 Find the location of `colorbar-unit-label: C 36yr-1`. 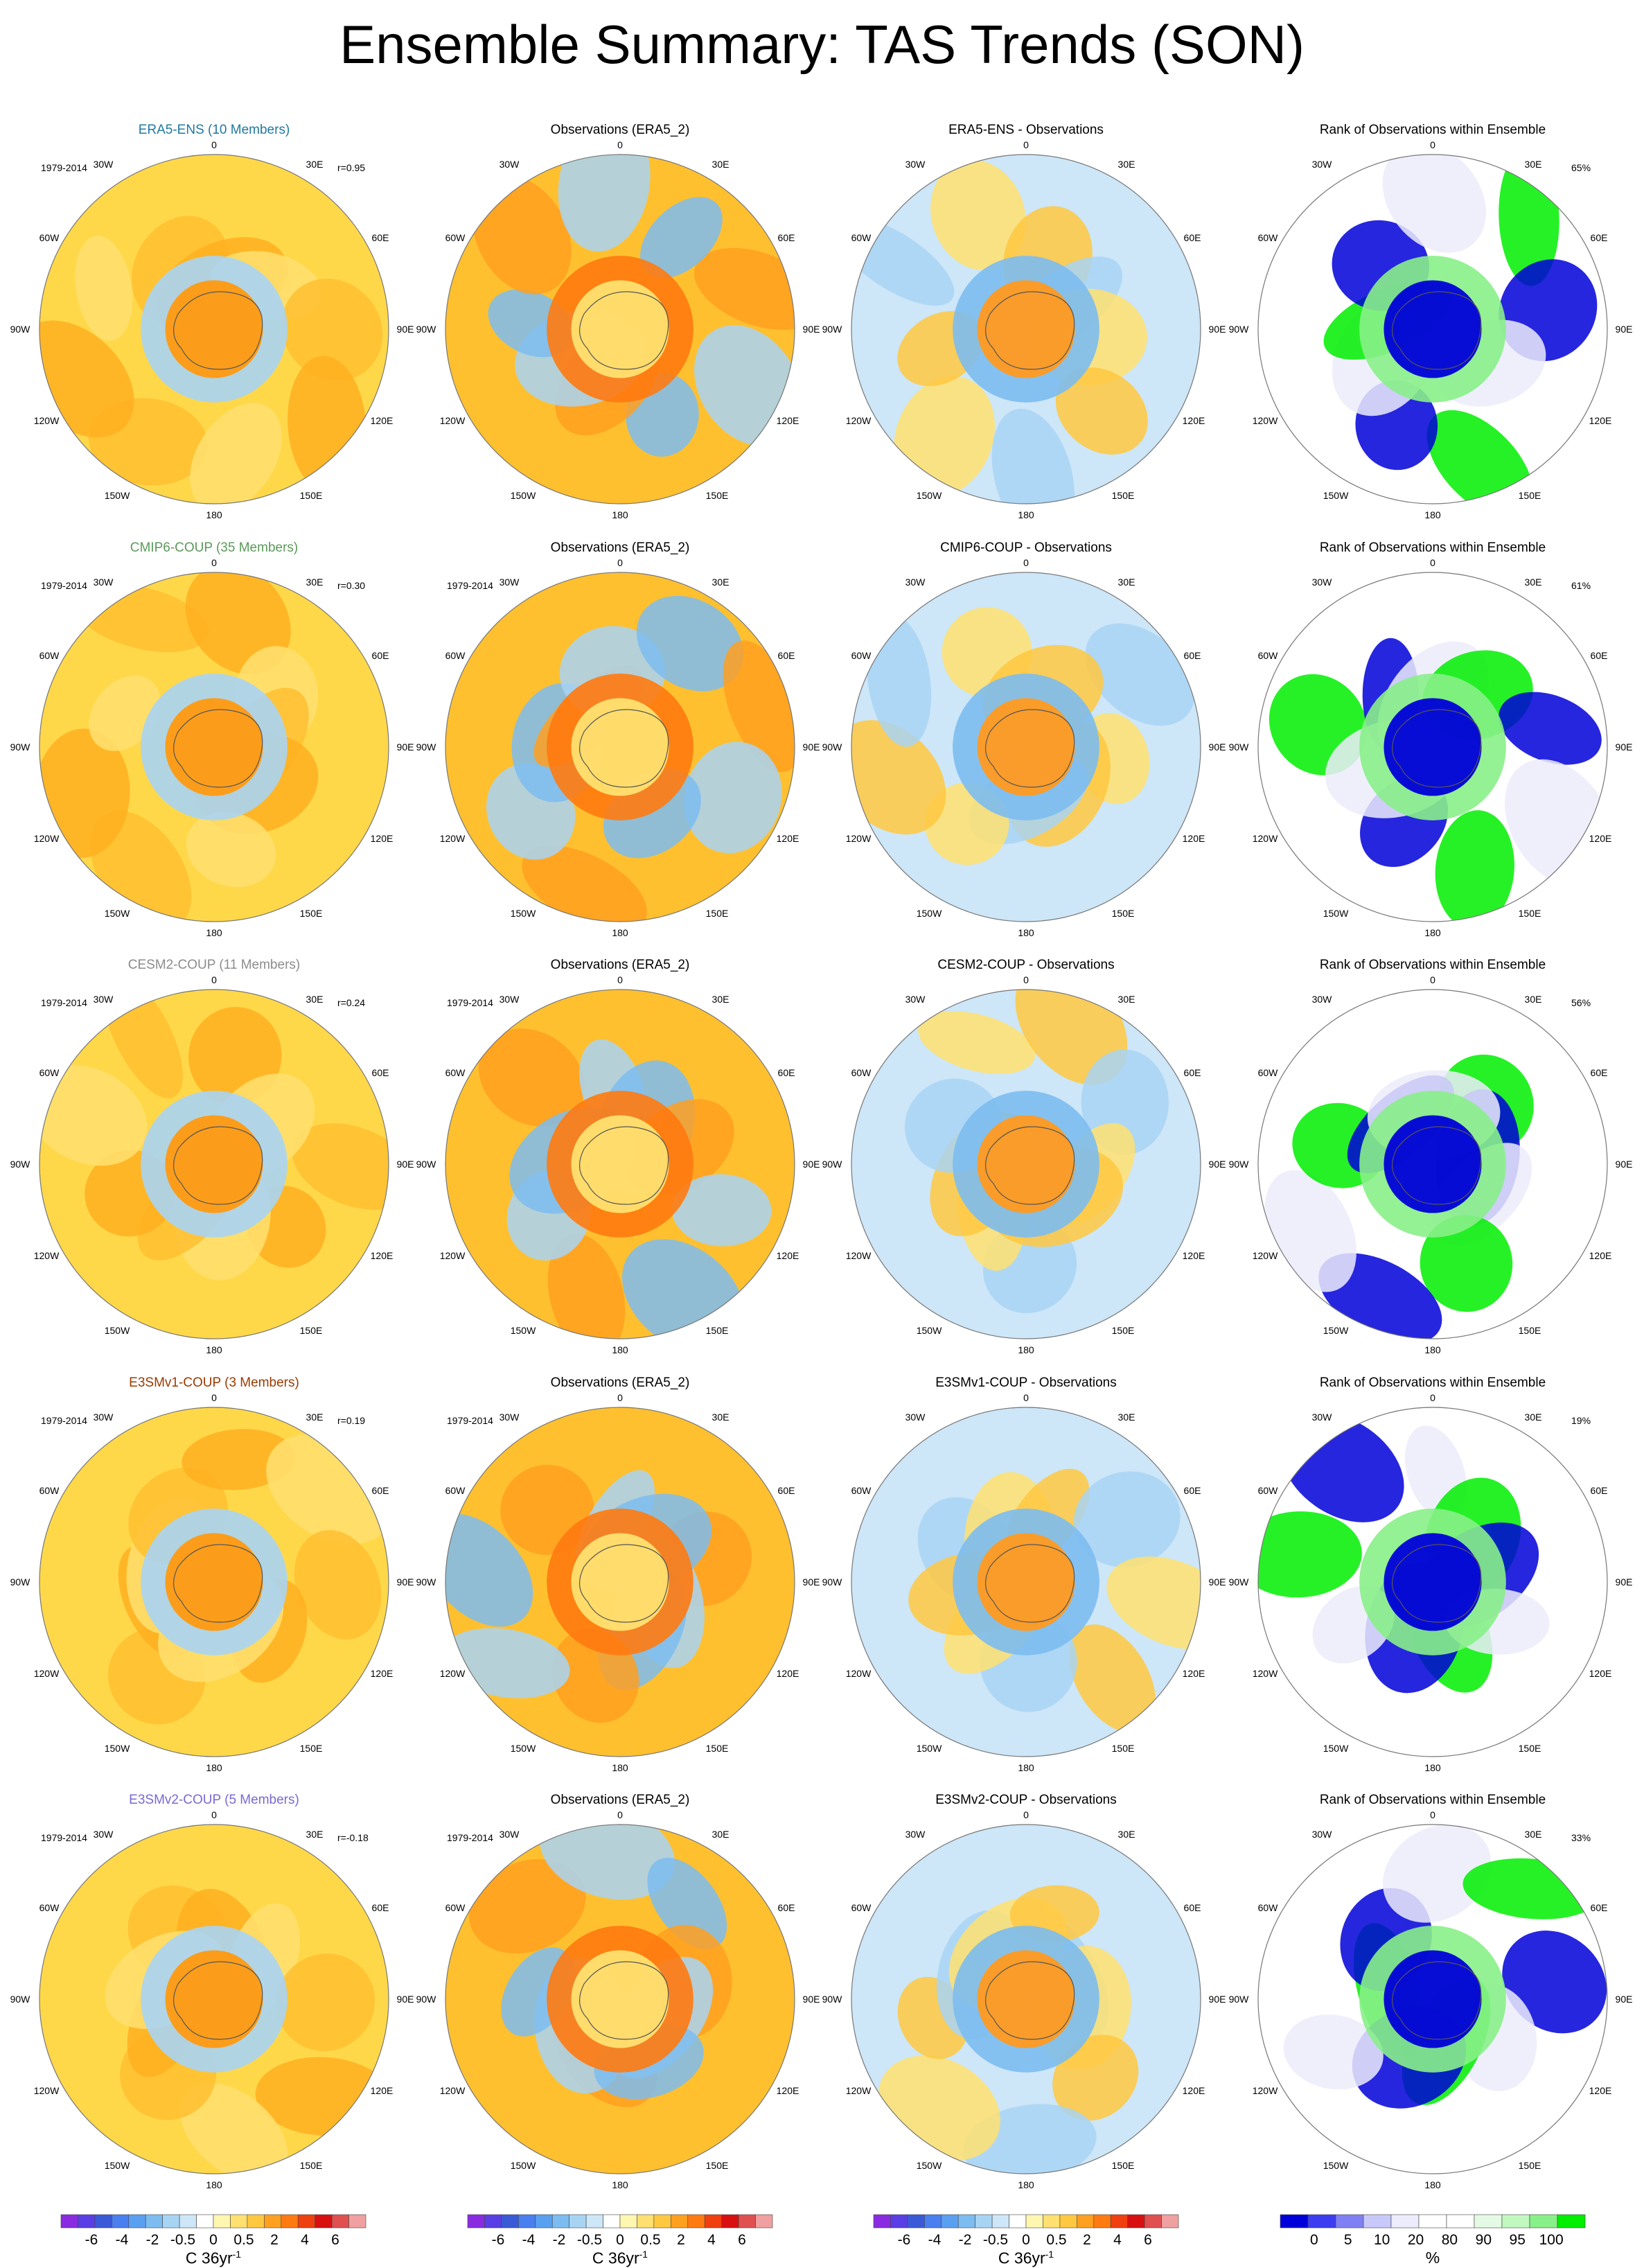

colorbar-unit-label: C 36yr-1 is located at coordinates (213, 2258).